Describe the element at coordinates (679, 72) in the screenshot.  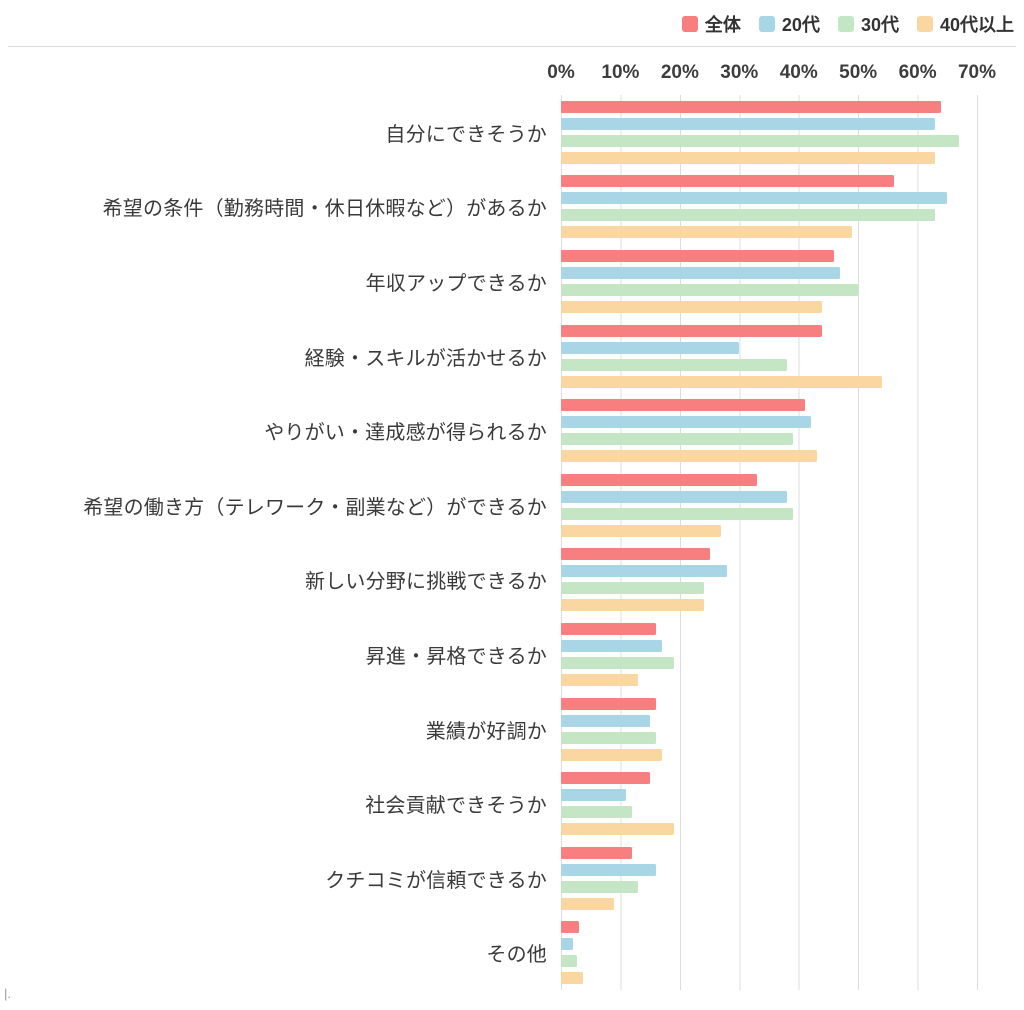
I see `x-axis-tick: 20%` at that location.